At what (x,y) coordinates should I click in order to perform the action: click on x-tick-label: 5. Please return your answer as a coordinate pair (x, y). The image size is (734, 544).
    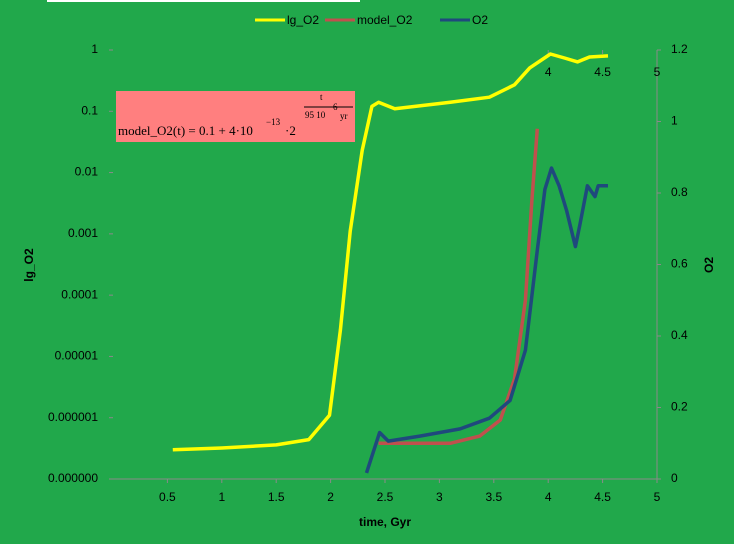
    Looking at the image, I should click on (657, 497).